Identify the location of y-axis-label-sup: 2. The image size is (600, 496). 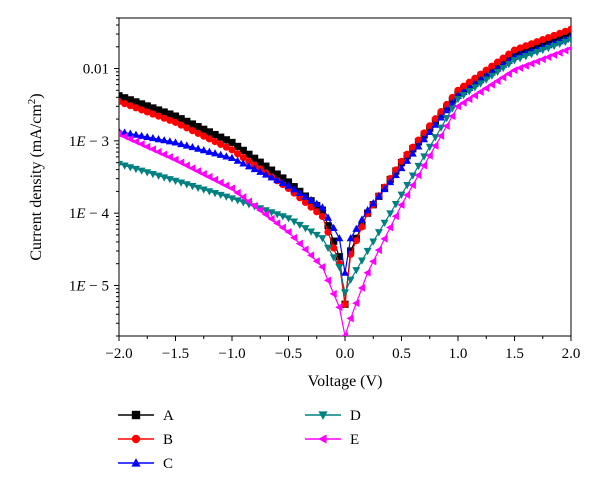
(32, 102).